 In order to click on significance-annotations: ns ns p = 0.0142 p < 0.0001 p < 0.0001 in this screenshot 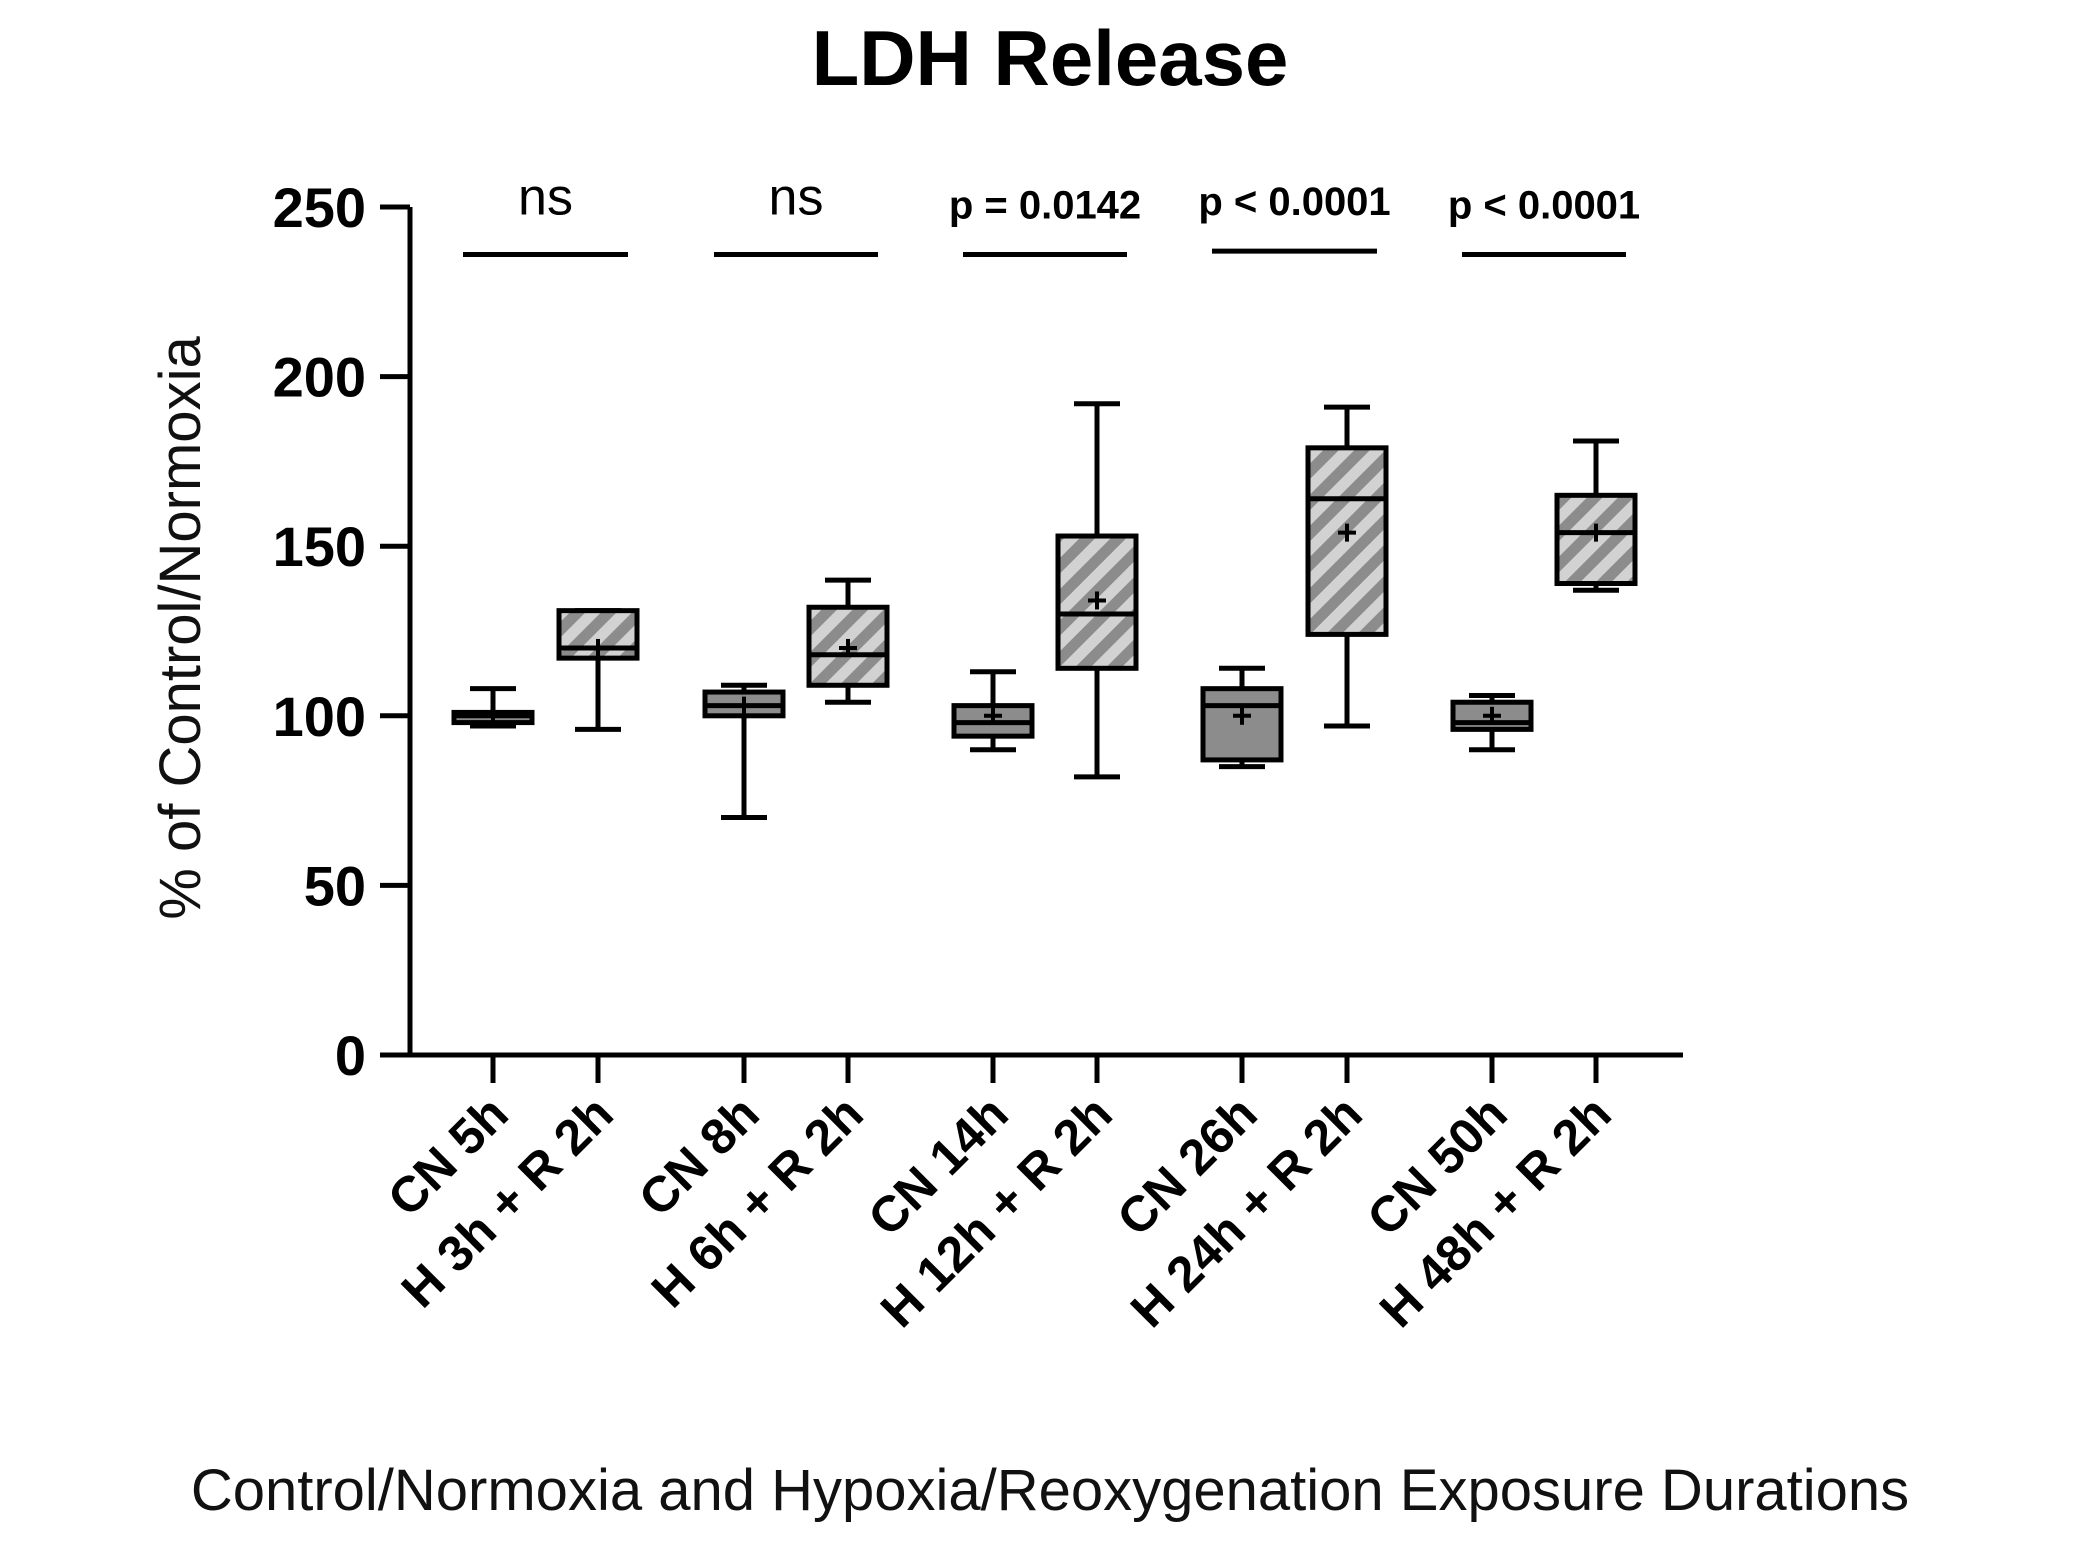, I will do `click(1051, 212)`.